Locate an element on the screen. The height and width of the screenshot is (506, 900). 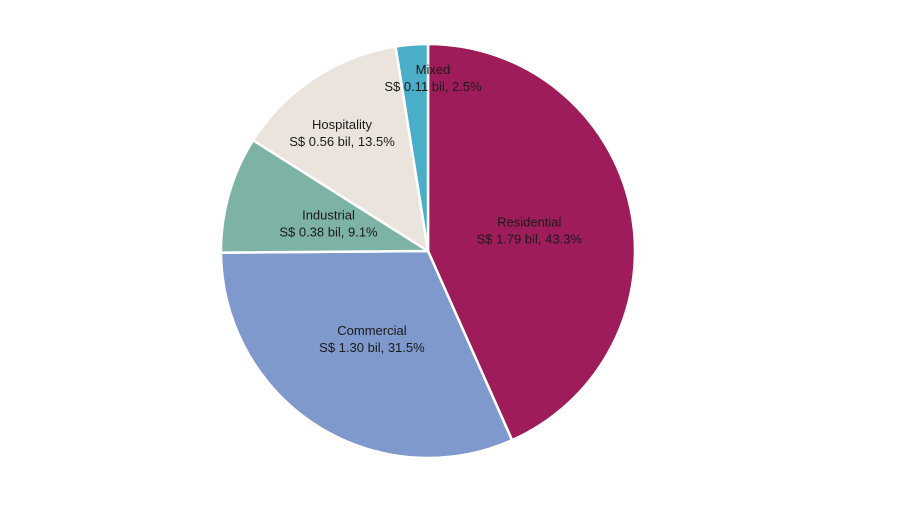
pie-slice-mixed is located at coordinates (412, 147).